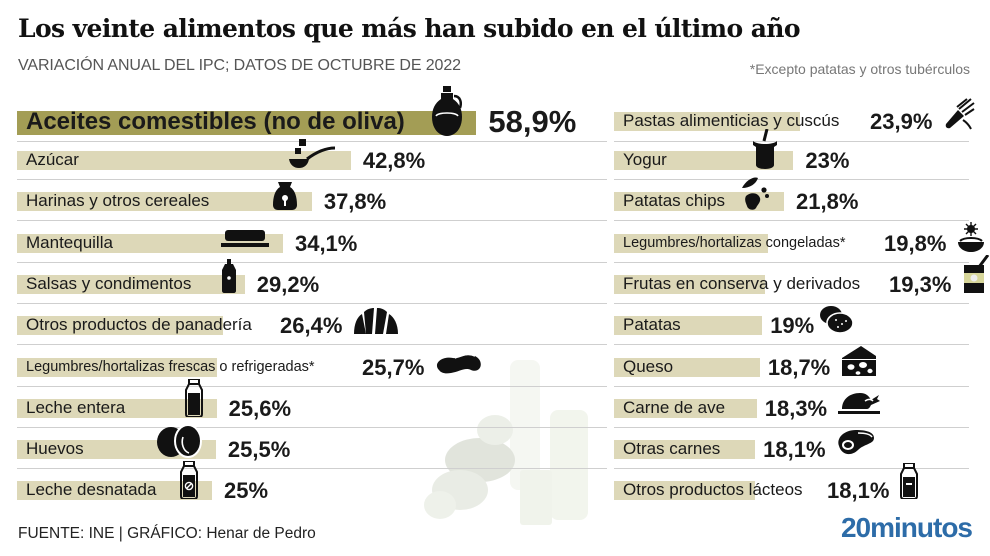 The width and height of the screenshot is (990, 556). I want to click on roast-chicken-icon, so click(858, 404).